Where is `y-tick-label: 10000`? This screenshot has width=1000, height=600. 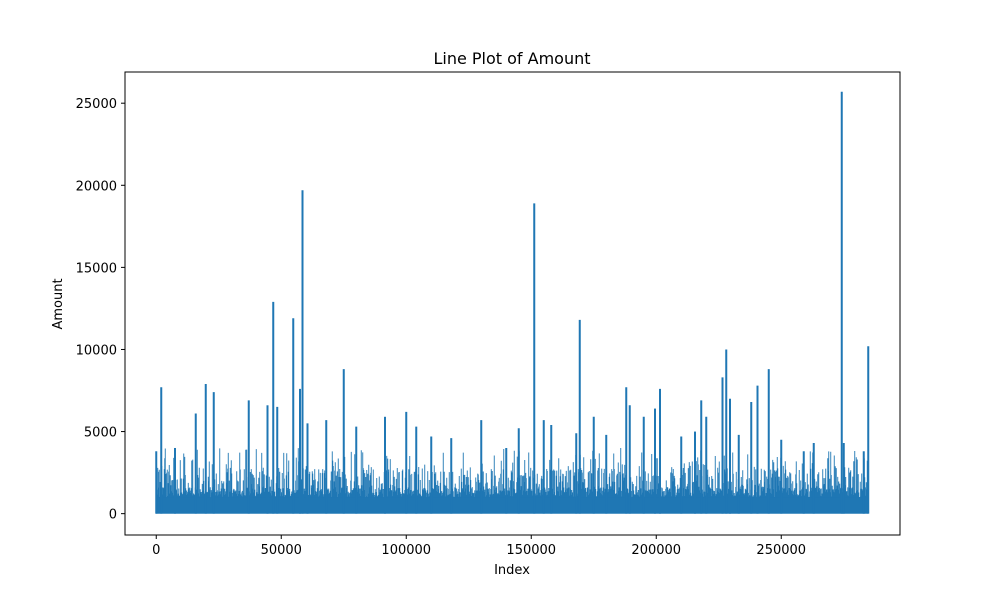 y-tick-label: 10000 is located at coordinates (96, 350).